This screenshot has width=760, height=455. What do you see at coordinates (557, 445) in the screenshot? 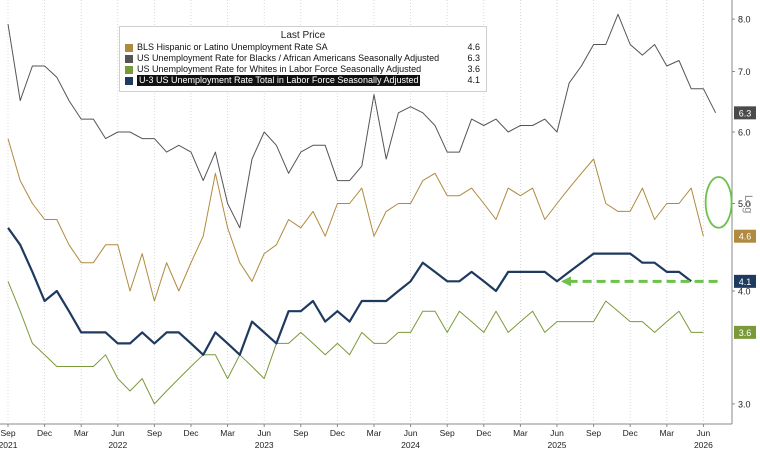
I see `x-year-label: 2025` at bounding box center [557, 445].